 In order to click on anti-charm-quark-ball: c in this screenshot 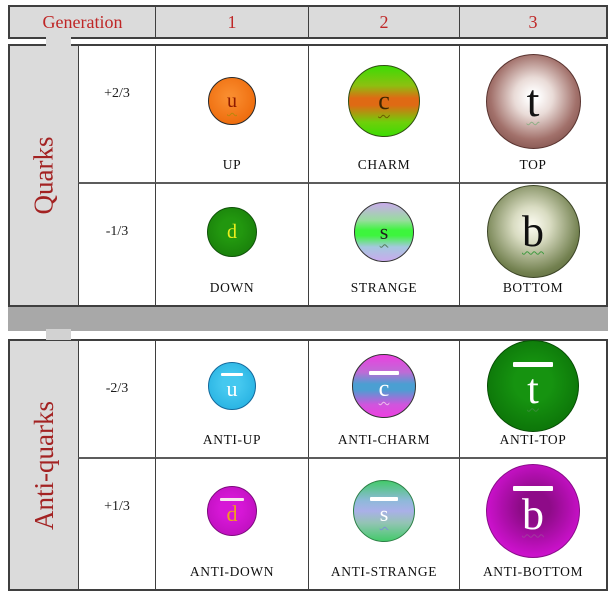, I will do `click(384, 386)`.